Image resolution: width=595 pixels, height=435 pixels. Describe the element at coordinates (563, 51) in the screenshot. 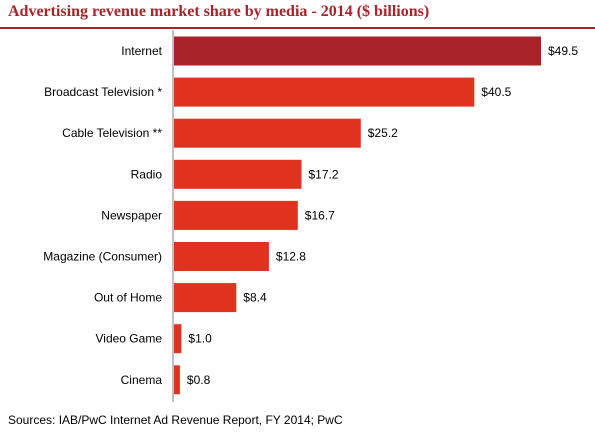

I see `value-label: $49.5` at that location.